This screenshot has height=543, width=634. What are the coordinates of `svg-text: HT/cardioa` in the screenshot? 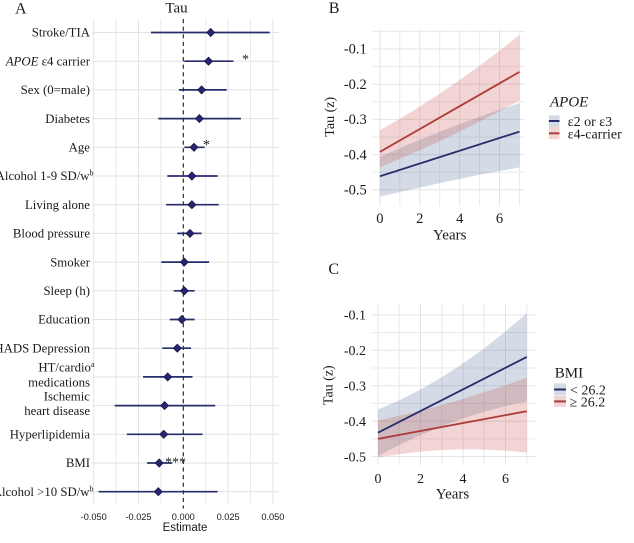 It's located at (66, 367).